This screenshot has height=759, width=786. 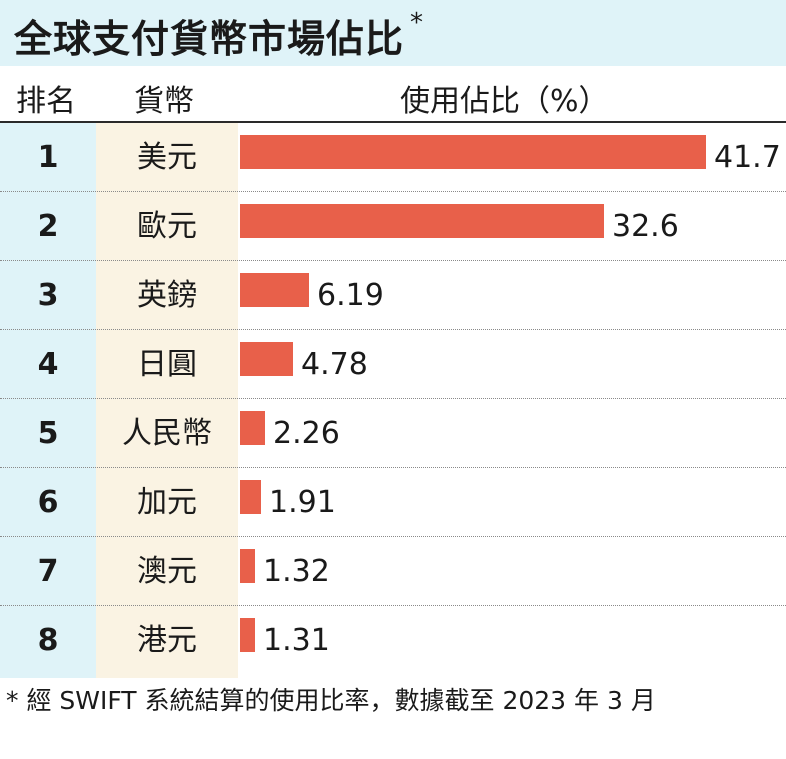 I want to click on header-rank: 排名, so click(x=46, y=101).